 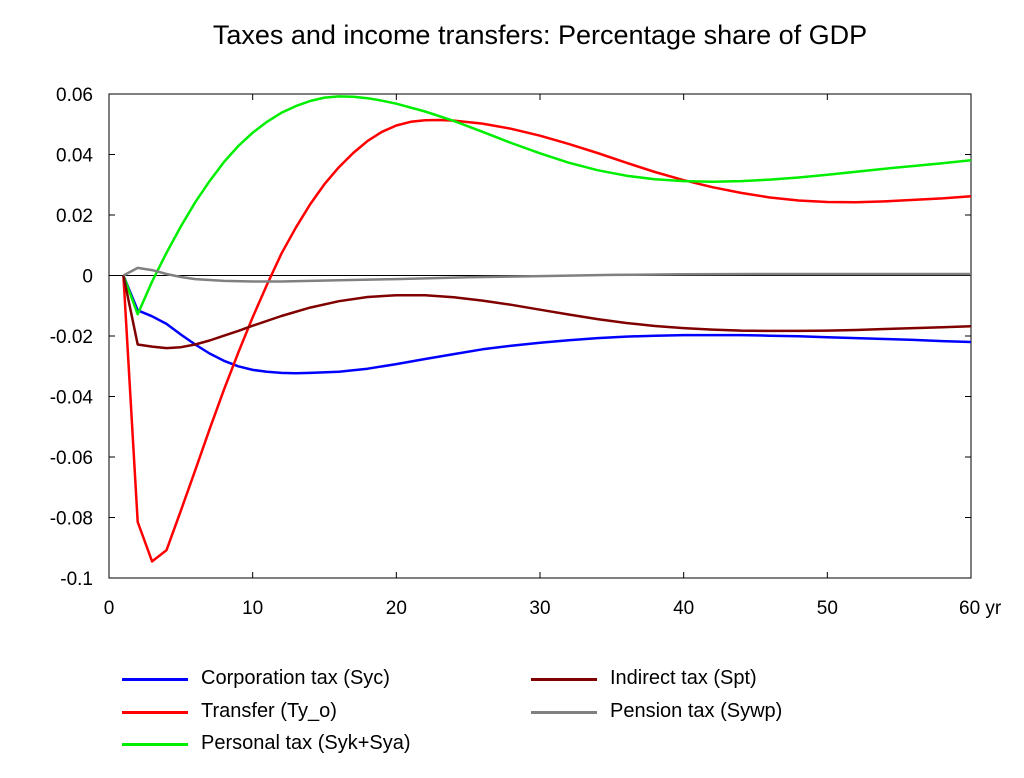 What do you see at coordinates (74, 156) in the screenshot?
I see `y-tick-label: 0.04` at bounding box center [74, 156].